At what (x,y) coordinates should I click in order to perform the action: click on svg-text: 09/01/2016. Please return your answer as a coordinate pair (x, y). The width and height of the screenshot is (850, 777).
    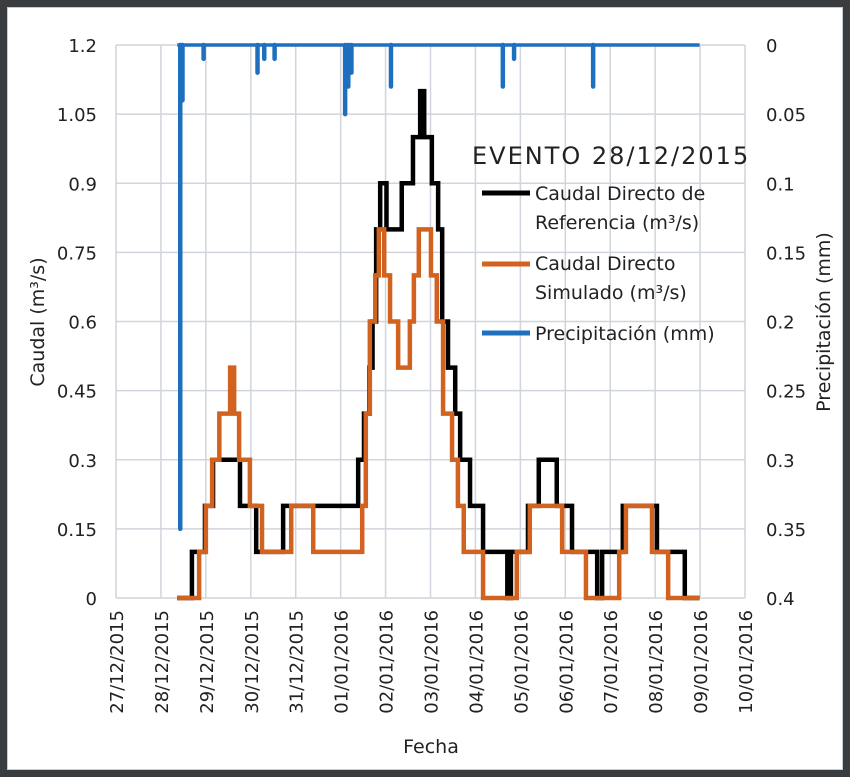
    Looking at the image, I should click on (701, 662).